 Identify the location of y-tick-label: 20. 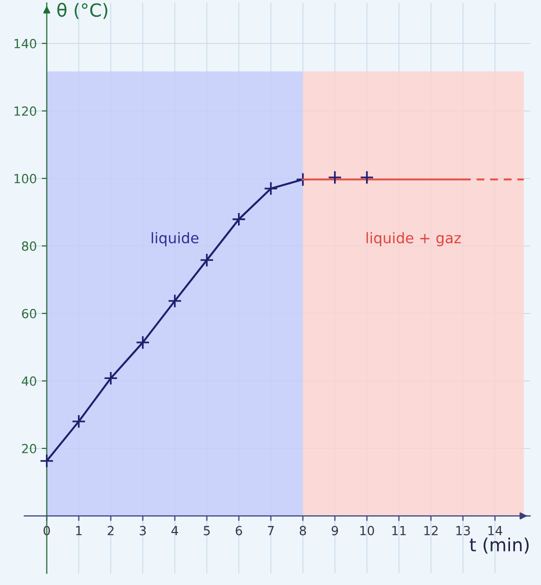
(29, 449).